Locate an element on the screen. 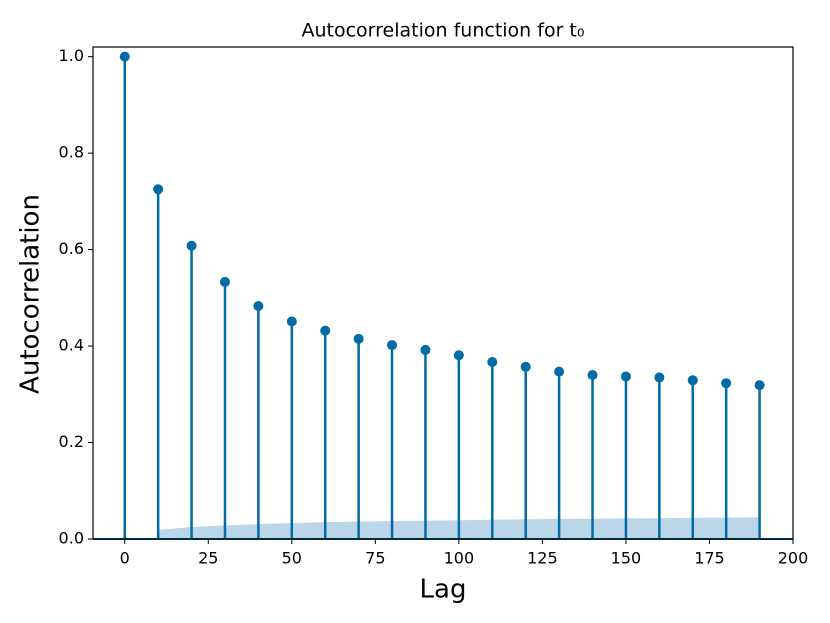  x-tick-label: 125 is located at coordinates (542, 558).